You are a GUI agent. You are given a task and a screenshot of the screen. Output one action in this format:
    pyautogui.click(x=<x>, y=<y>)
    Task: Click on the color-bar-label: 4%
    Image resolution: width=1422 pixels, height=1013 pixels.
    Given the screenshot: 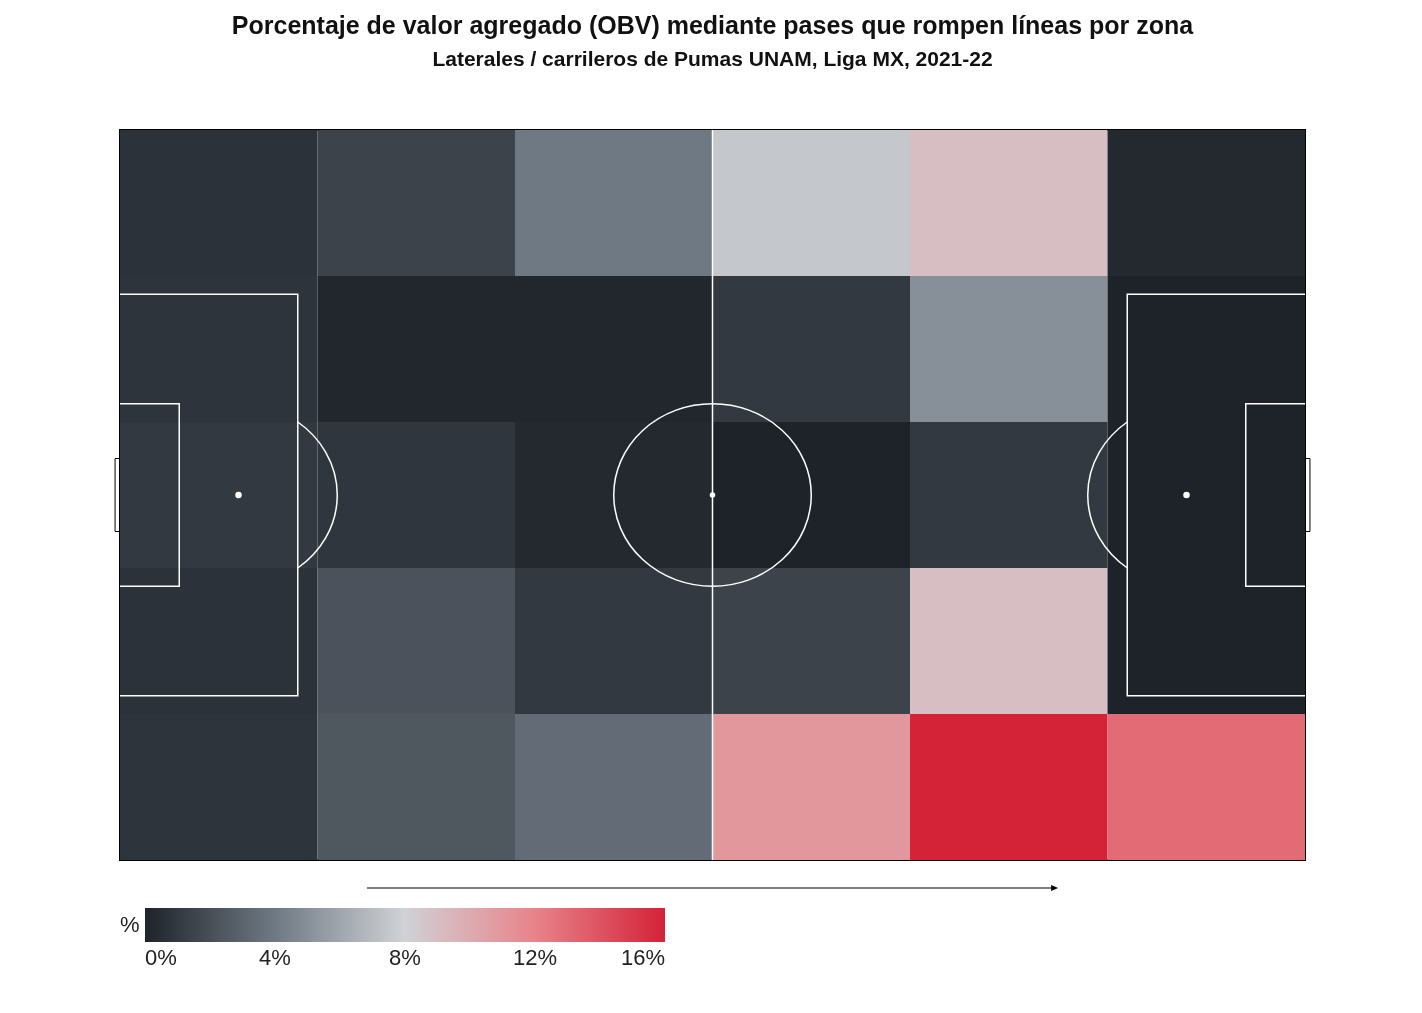 What is the action you would take?
    pyautogui.click(x=275, y=957)
    